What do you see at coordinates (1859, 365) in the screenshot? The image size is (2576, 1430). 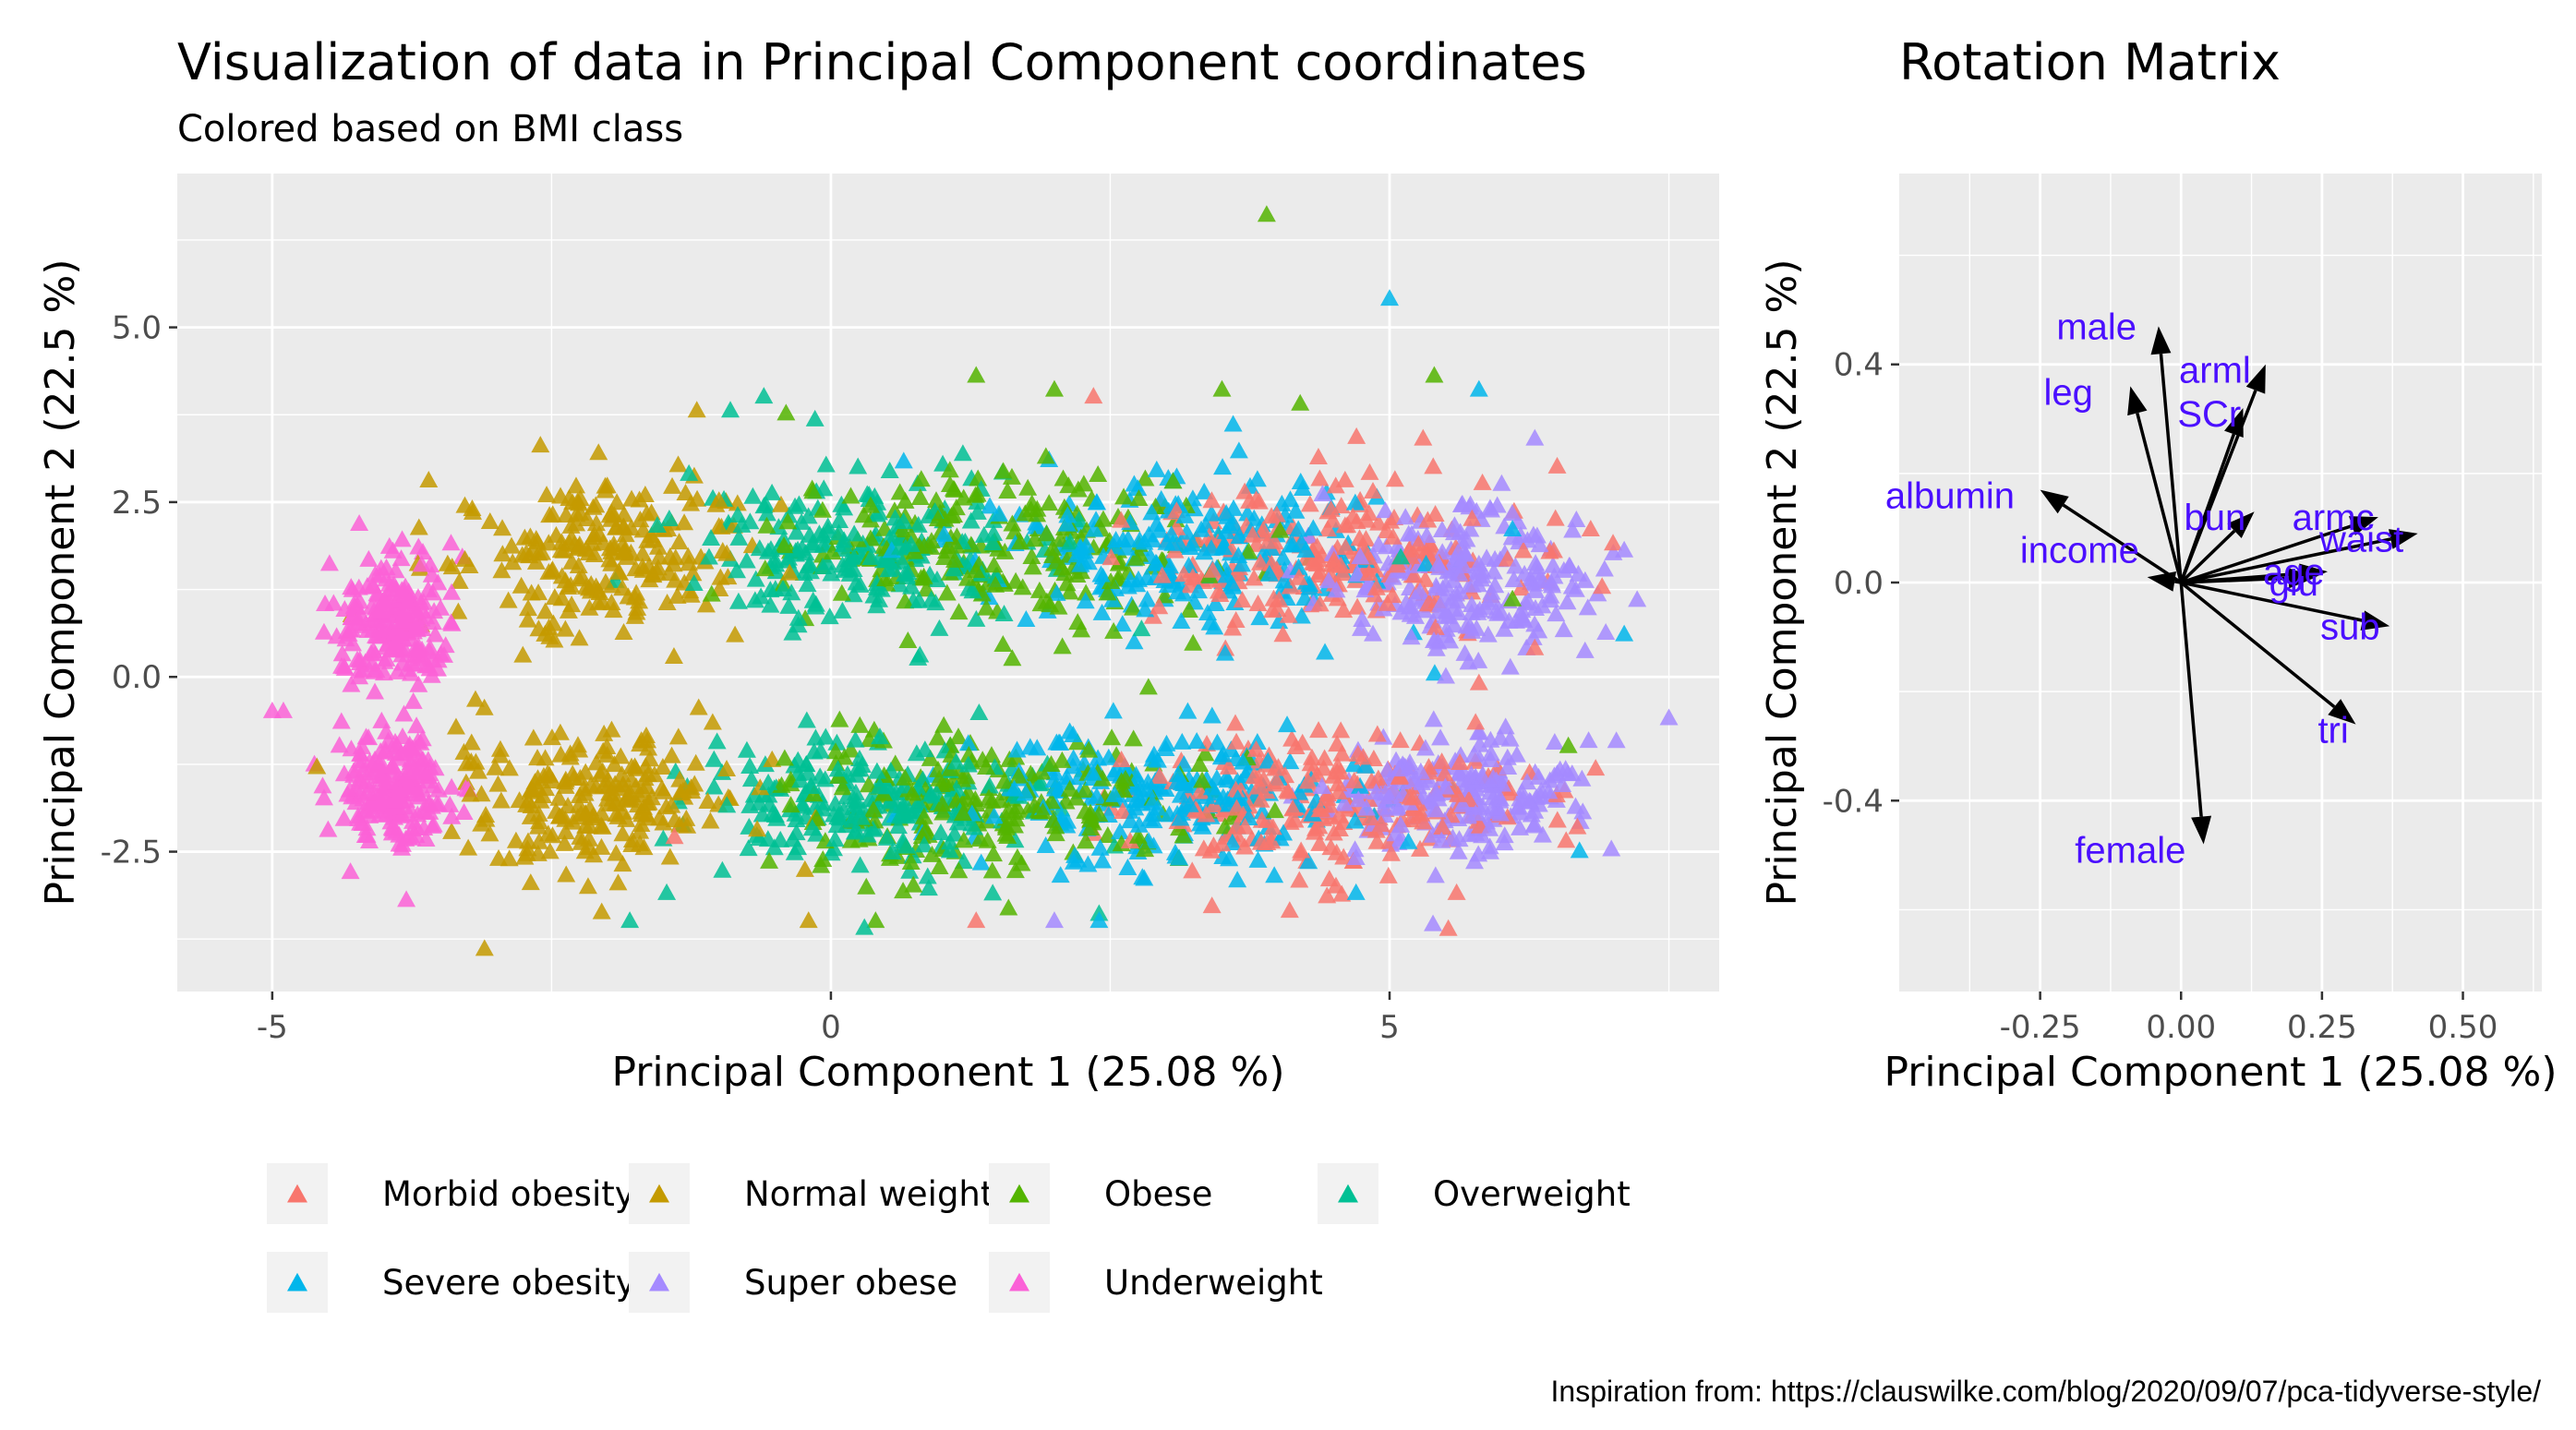 I see `rotation-y-tick-label: 0.4` at bounding box center [1859, 365].